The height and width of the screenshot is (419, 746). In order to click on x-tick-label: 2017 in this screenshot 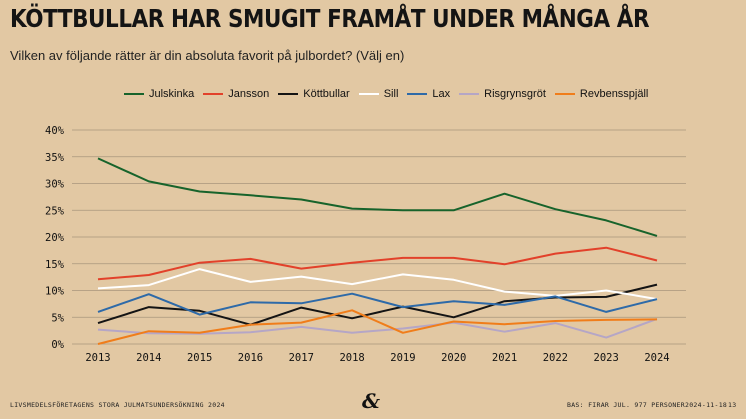, I will do `click(301, 358)`.